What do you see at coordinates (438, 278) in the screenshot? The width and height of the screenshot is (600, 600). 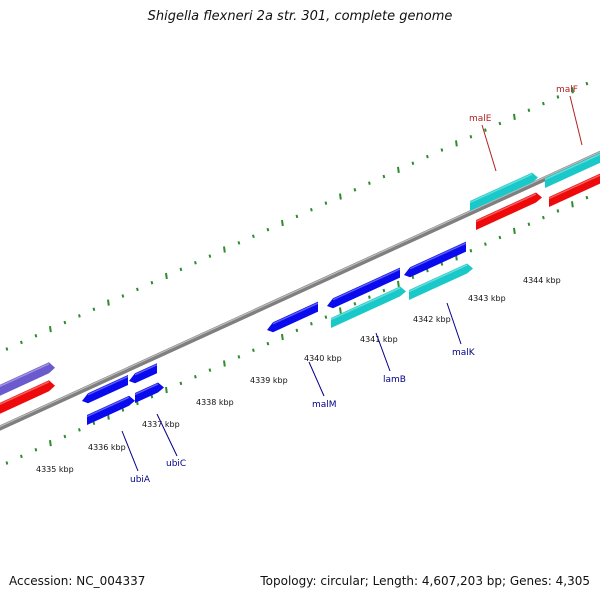 I see `feature-malK-shine` at bounding box center [438, 278].